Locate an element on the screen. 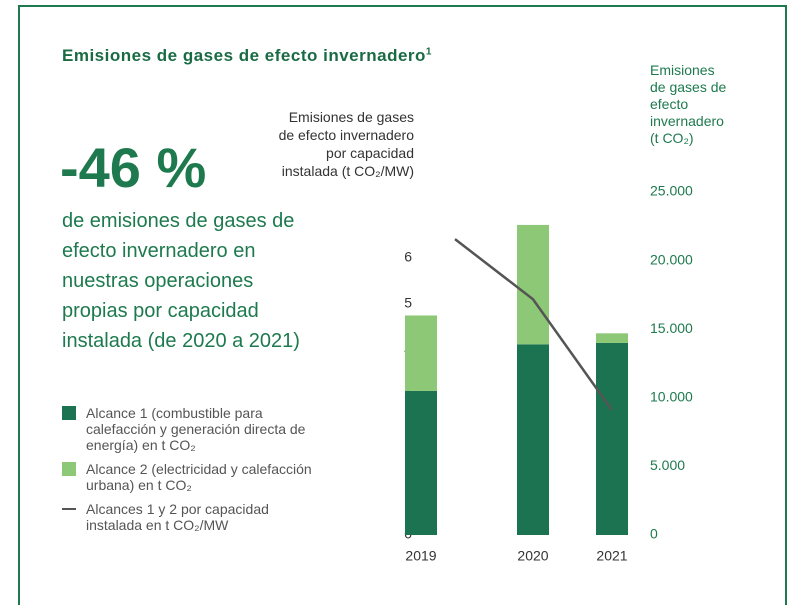  line is located at coordinates (534, 324).